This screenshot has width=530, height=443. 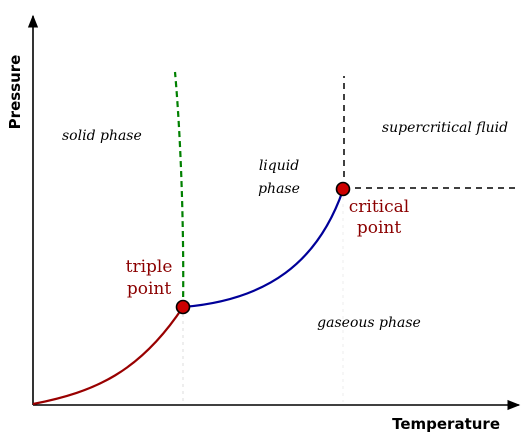 What do you see at coordinates (149, 289) in the screenshot?
I see `triple-point-label-line2: point` at bounding box center [149, 289].